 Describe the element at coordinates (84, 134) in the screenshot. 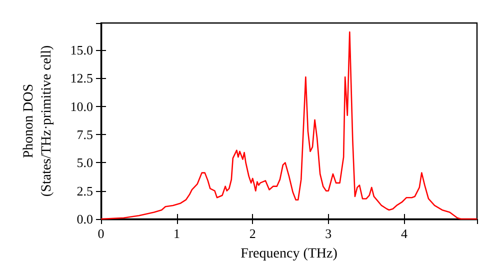

I see `y-tick-label: 7.5` at that location.